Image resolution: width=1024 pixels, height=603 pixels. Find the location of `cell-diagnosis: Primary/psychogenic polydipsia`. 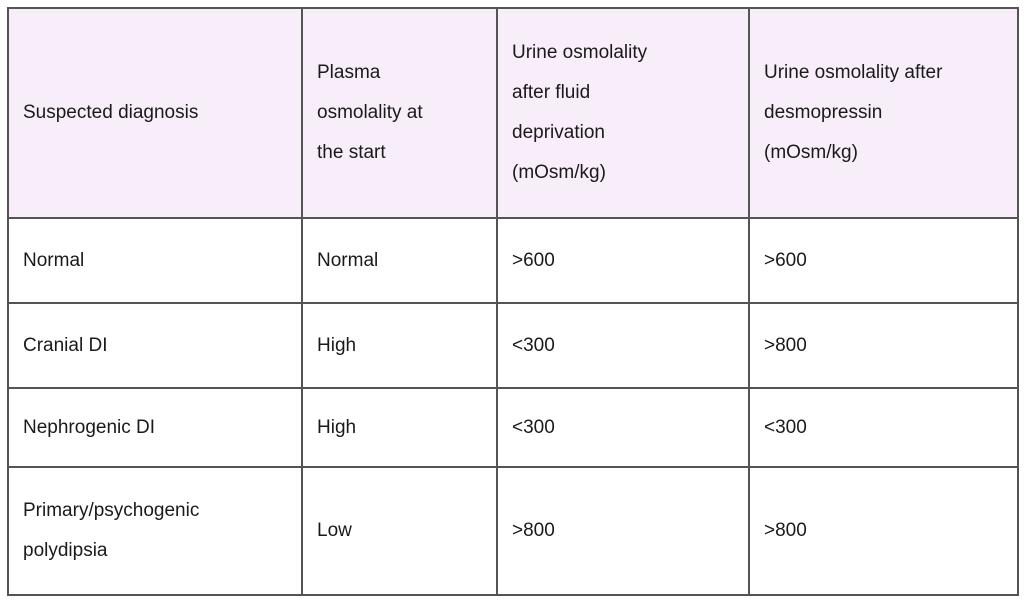

cell-diagnosis: Primary/psychogenic polydipsia is located at coordinates (155, 531).